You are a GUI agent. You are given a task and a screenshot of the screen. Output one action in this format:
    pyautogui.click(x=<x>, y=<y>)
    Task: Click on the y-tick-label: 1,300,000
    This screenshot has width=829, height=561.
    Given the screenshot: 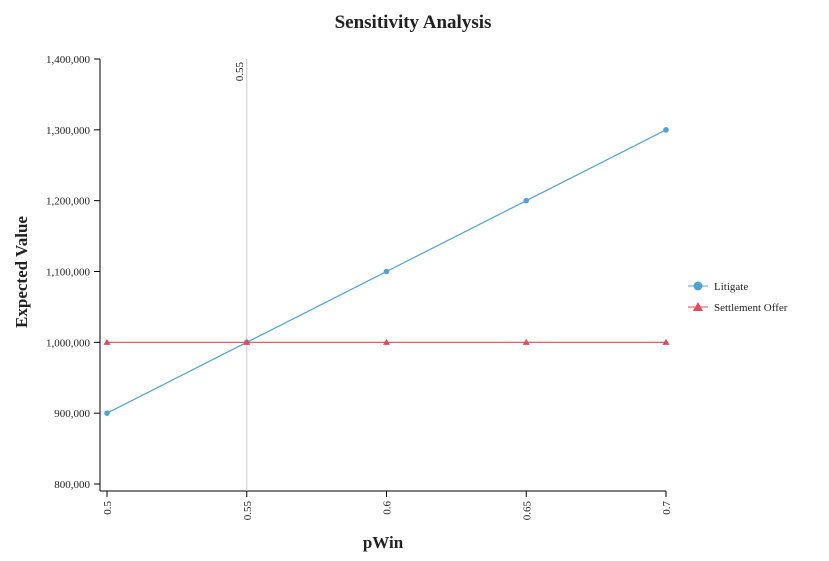 What is the action you would take?
    pyautogui.click(x=68, y=131)
    